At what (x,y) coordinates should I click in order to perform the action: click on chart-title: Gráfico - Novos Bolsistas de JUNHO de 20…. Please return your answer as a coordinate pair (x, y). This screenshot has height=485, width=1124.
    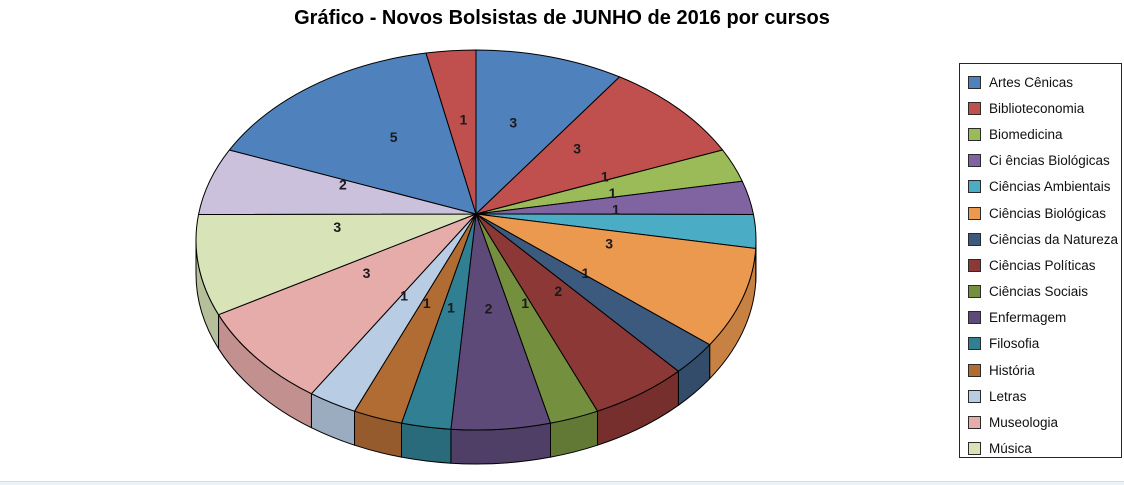
    Looking at the image, I should click on (562, 18).